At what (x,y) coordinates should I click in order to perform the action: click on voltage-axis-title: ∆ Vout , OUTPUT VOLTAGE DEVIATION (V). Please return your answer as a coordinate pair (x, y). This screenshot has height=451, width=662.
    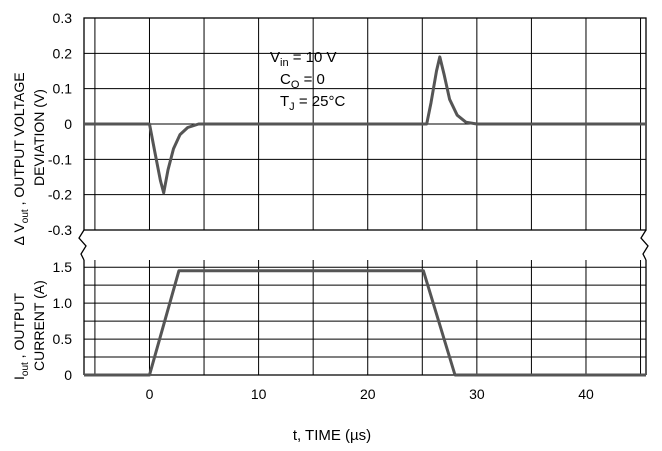
    Looking at the image, I should click on (29, 158).